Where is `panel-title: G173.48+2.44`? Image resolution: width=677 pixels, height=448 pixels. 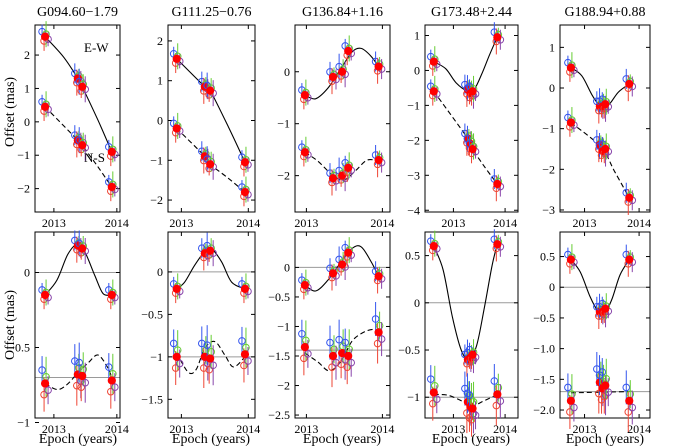 panel-title: G173.48+2.44 is located at coordinates (471, 12).